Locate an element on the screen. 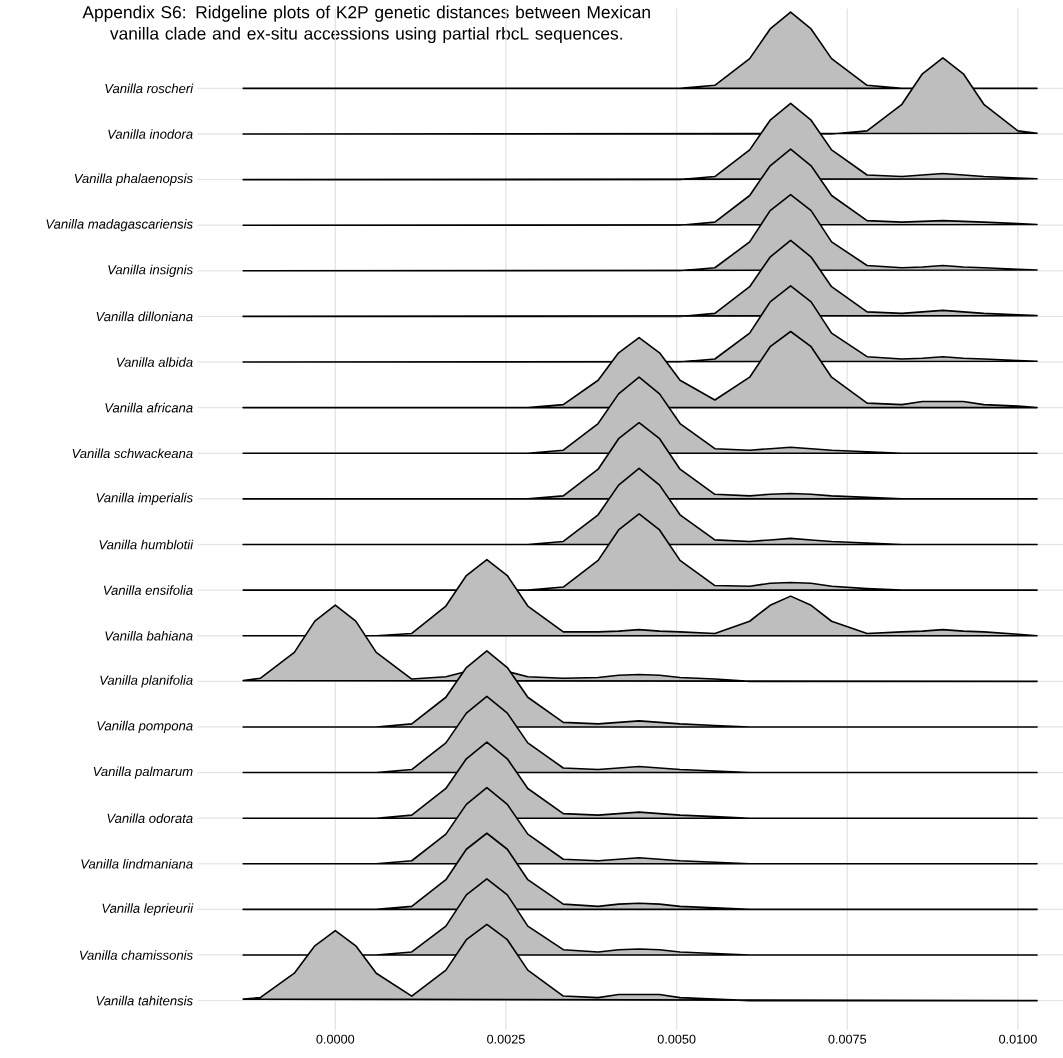  text: Vanilla africana is located at coordinates (149, 408).